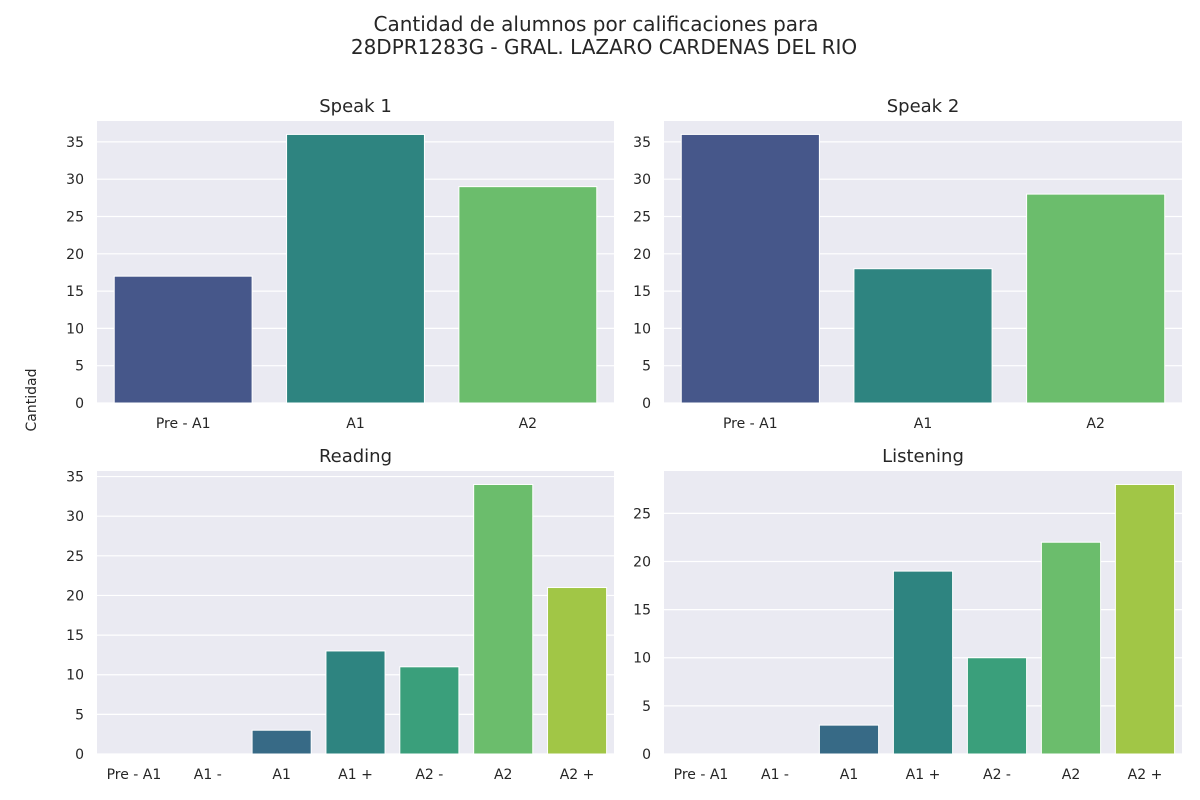 The width and height of the screenshot is (1200, 800). Describe the element at coordinates (355, 106) in the screenshot. I see `subplot-title: Speak 1` at that location.